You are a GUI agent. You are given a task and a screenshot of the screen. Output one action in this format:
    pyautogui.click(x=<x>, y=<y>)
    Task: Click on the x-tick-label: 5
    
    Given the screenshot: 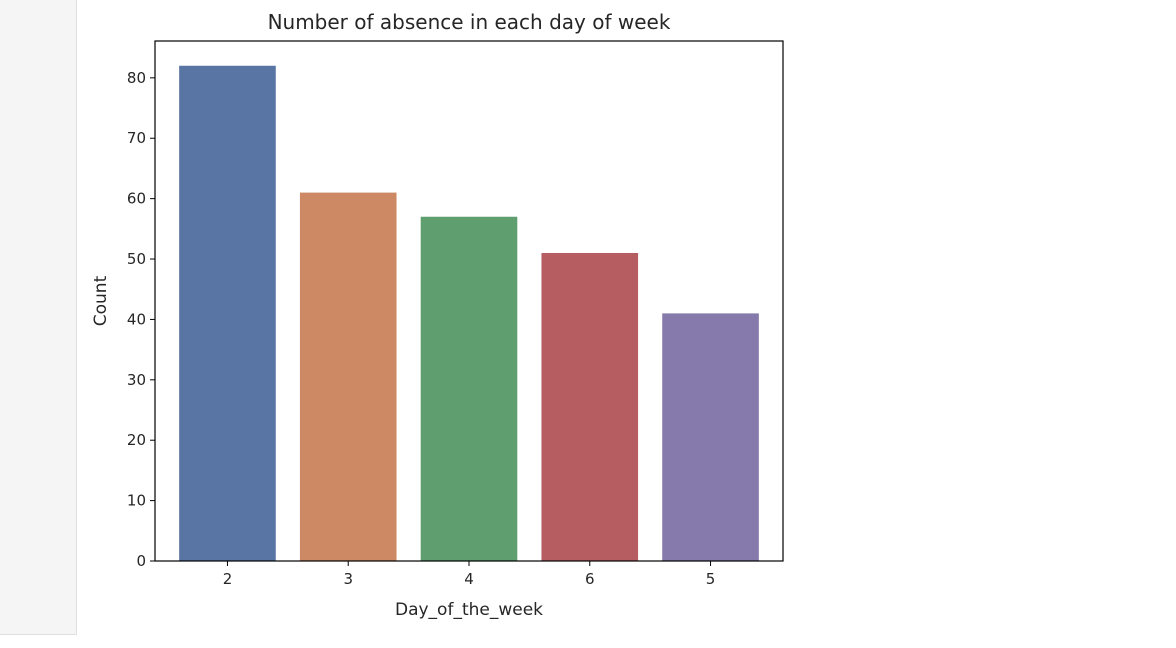 What is the action you would take?
    pyautogui.click(x=711, y=579)
    